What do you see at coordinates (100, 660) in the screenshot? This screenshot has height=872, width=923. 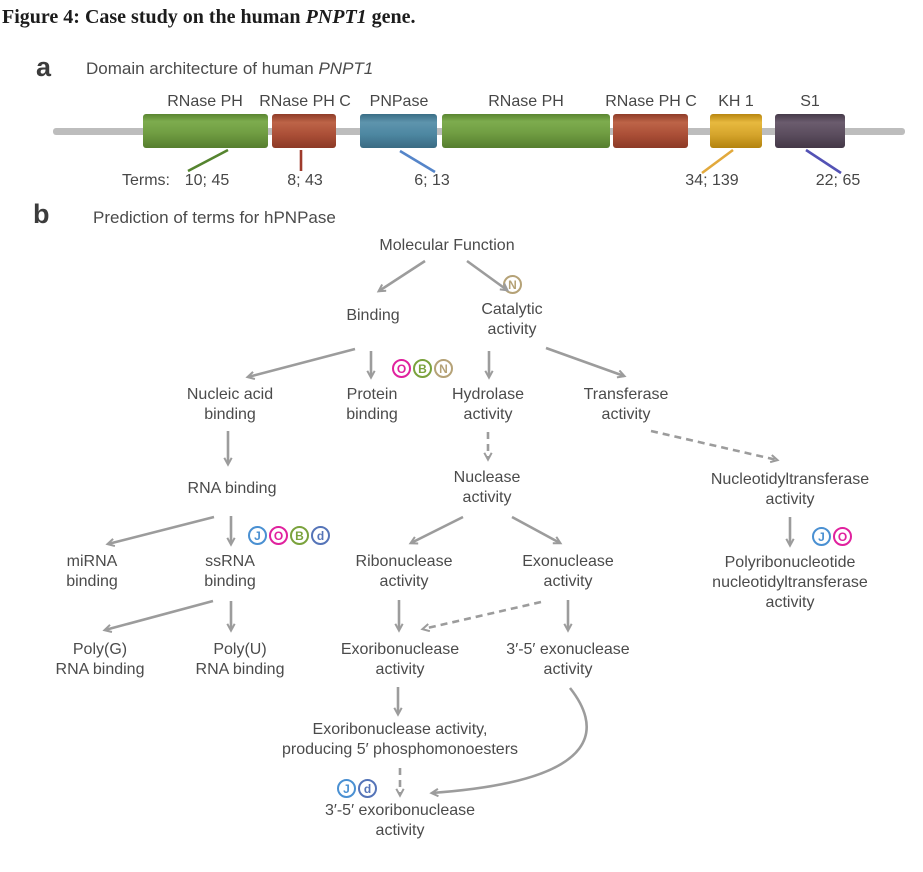 I see `node-polyg-rna-binding: Poly(G) RNA binding` at bounding box center [100, 660].